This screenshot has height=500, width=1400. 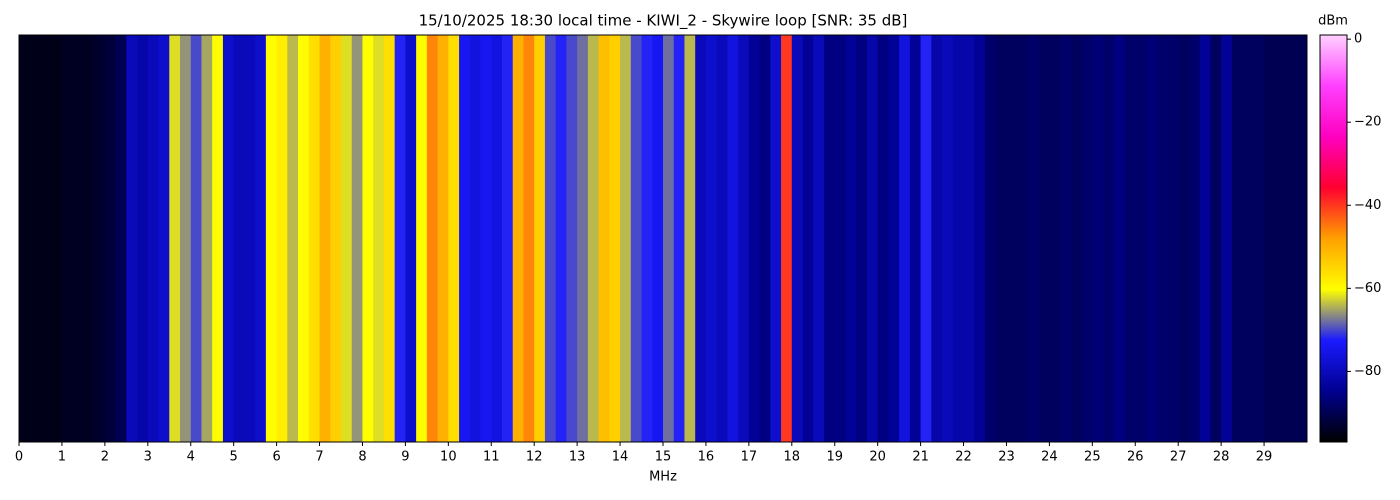 I want to click on x-tick-label: 29, so click(x=1264, y=457).